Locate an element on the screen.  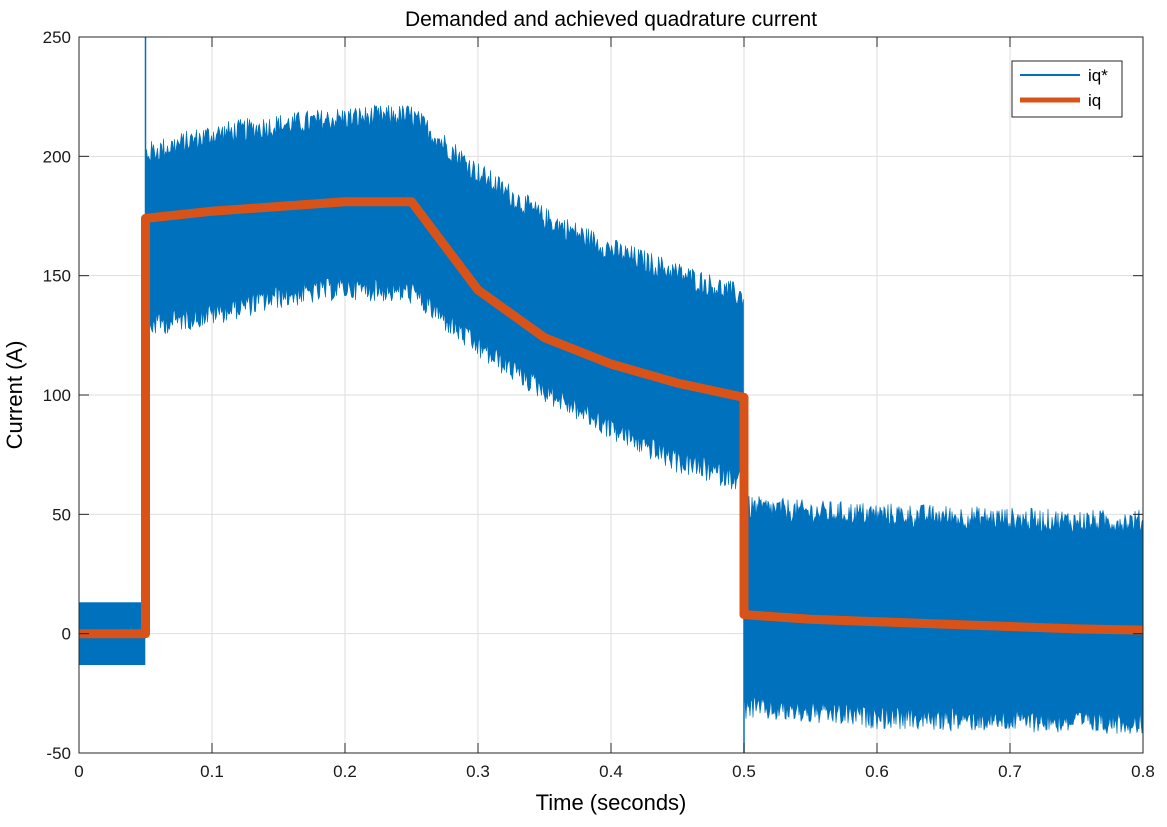
x-tick-label: 0.4 is located at coordinates (611, 771).